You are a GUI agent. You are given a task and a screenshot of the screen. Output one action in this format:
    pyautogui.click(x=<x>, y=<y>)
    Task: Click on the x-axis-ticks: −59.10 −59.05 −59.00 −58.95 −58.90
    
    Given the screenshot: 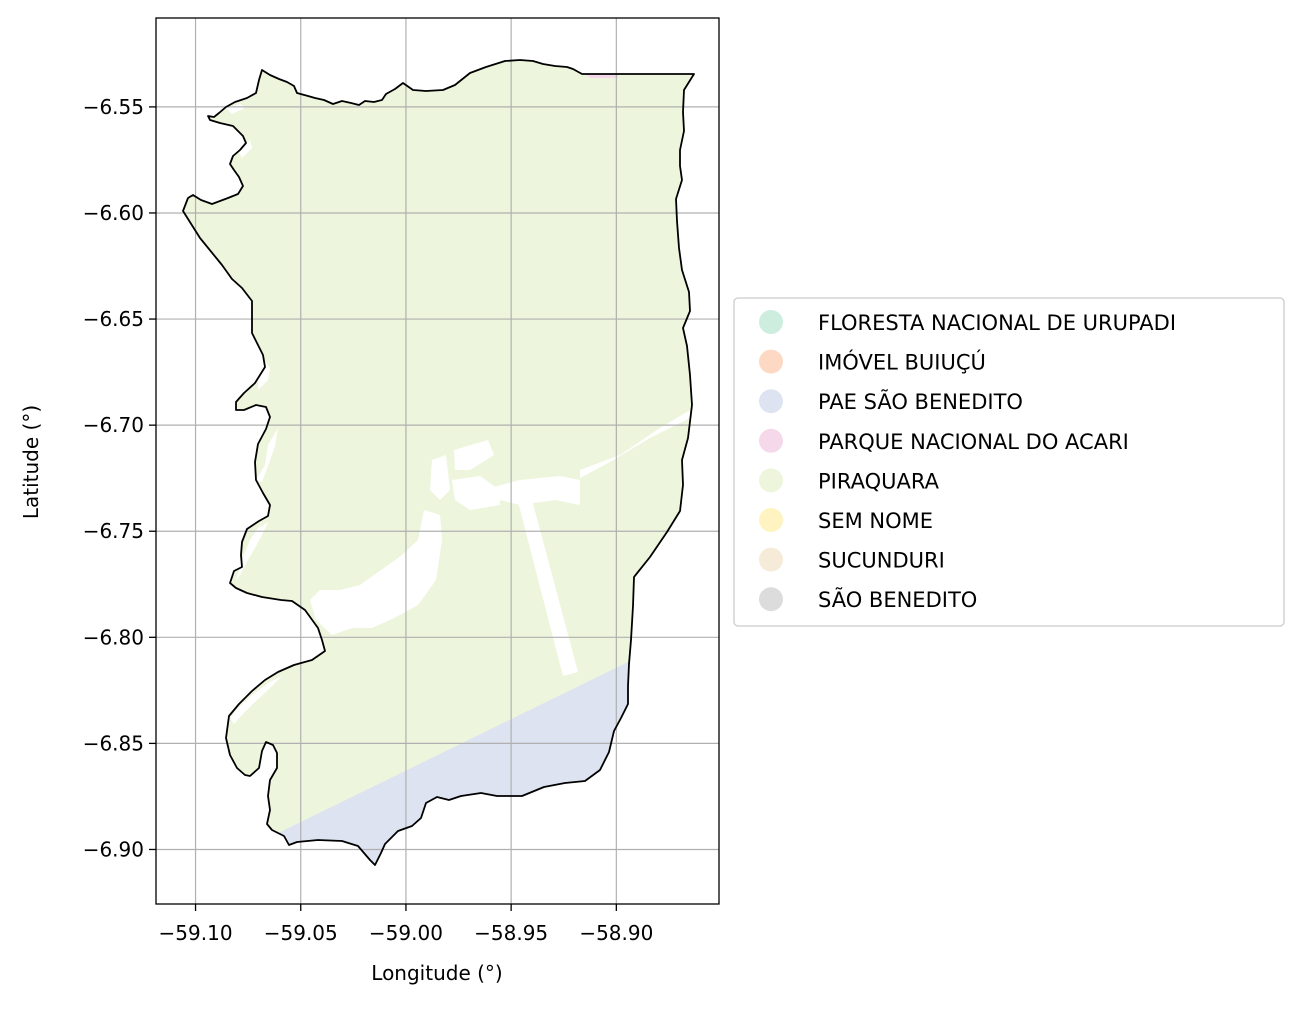 What is the action you would take?
    pyautogui.click(x=406, y=924)
    